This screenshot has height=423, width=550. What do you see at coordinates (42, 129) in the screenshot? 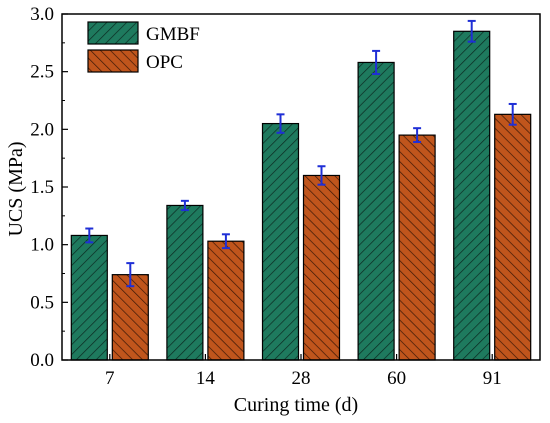
I see `y-tick-label: 2.0` at bounding box center [42, 129].